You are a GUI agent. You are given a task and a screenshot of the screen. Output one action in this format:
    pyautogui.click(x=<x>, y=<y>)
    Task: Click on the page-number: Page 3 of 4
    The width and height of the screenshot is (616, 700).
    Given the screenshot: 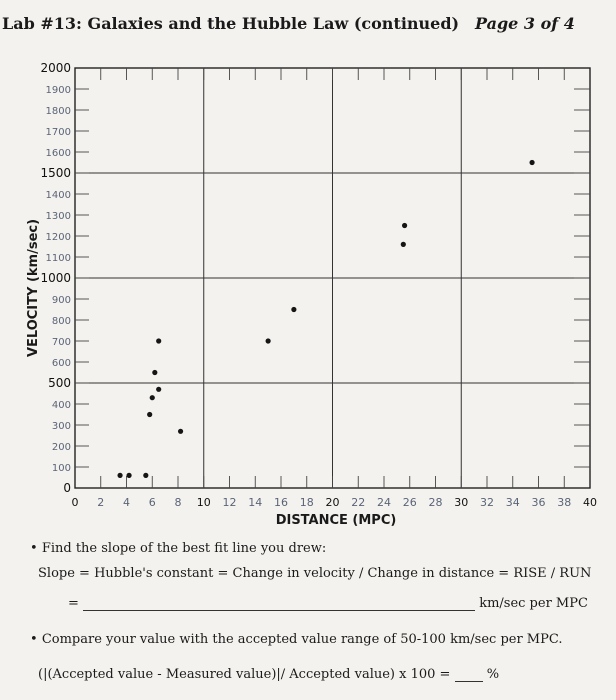 What is the action you would take?
    pyautogui.click(x=525, y=23)
    